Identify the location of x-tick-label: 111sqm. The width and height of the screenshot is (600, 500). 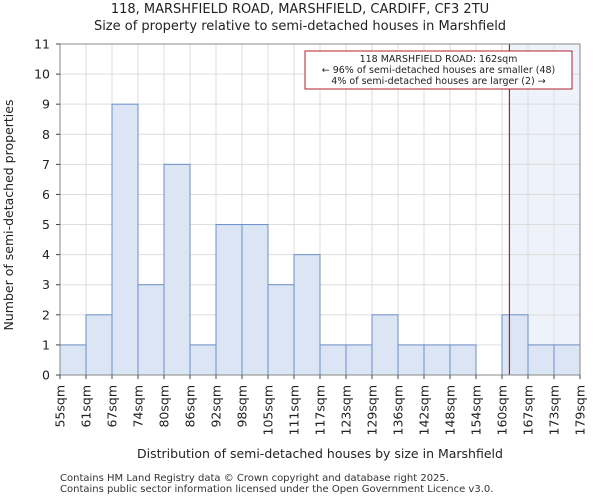
(294, 410).